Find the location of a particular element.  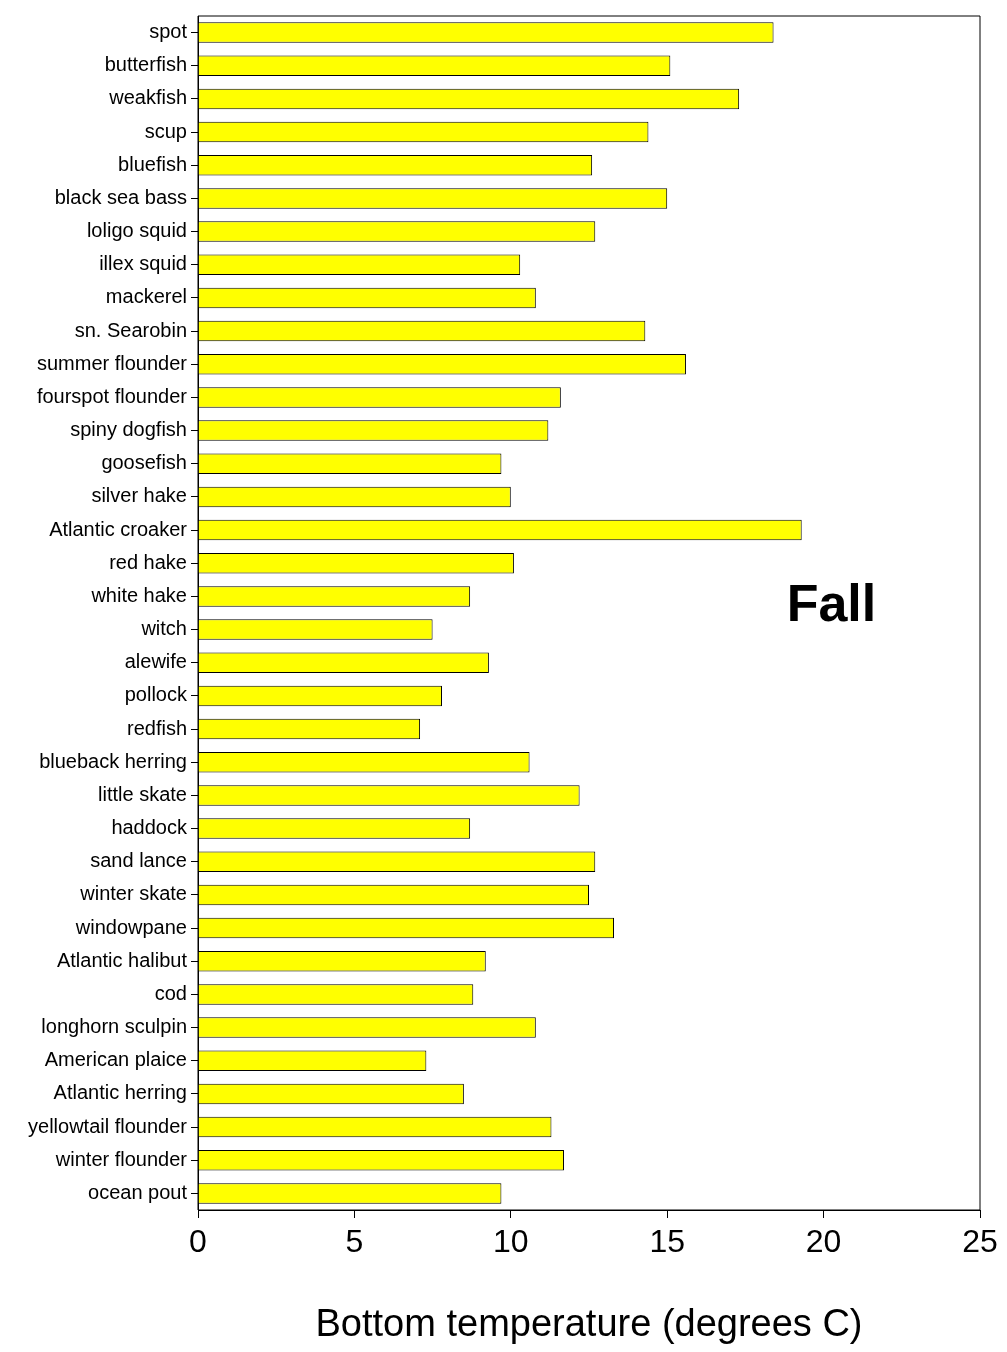

y-tick-label: alewife is located at coordinates (155, 661).